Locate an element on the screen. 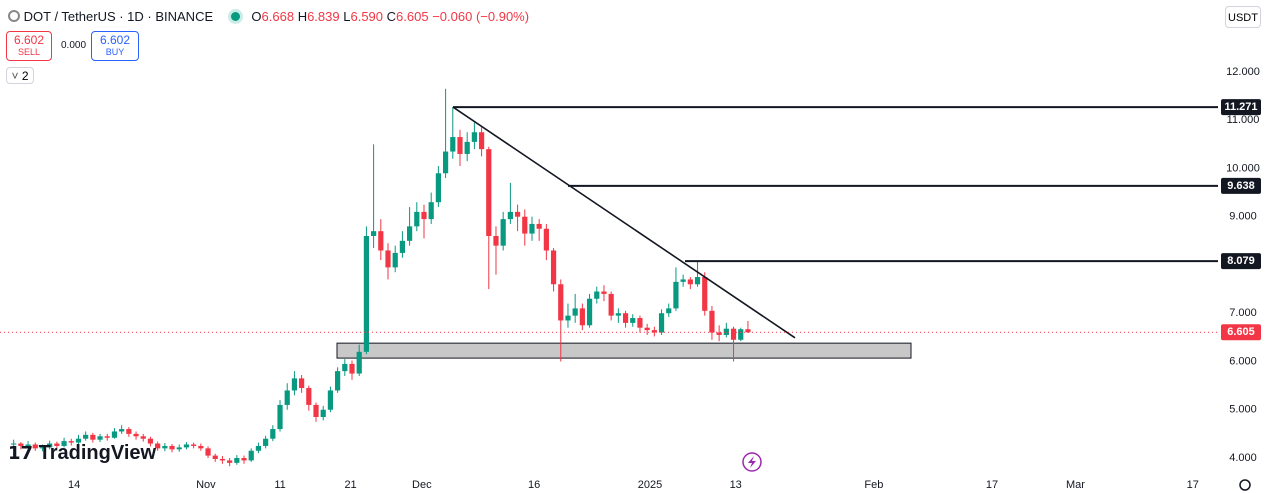 The image size is (1267, 493). y-tick-label: 5.000 is located at coordinates (1243, 410).